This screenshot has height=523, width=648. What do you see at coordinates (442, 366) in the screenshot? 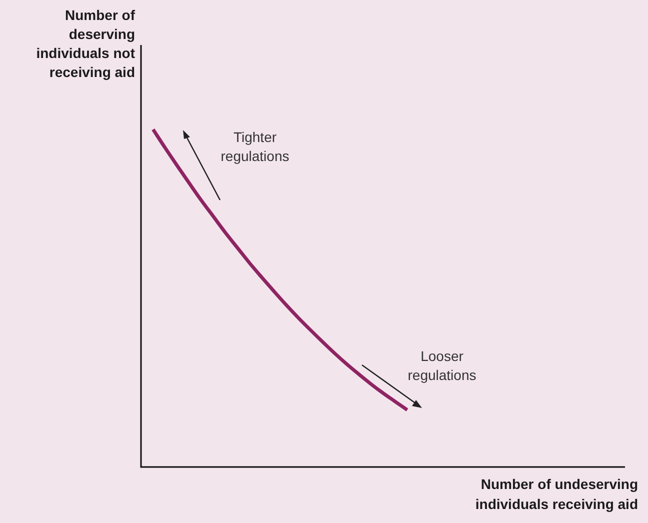
I see `annotation: Looser regulations` at bounding box center [442, 366].